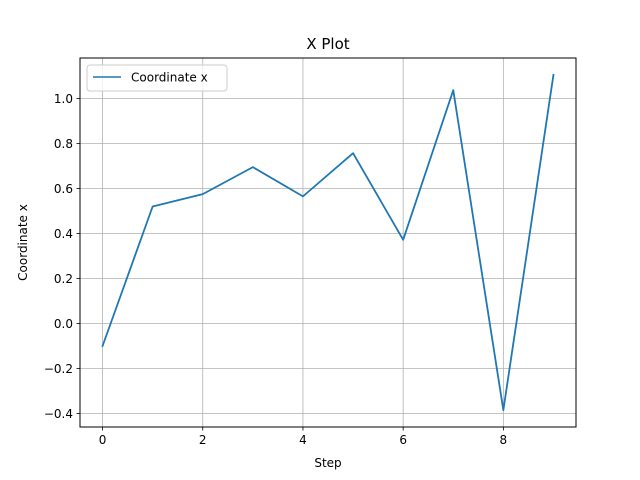 Image resolution: width=640 pixels, height=480 pixels. What do you see at coordinates (403, 440) in the screenshot?
I see `x-tick-label: 6` at bounding box center [403, 440].